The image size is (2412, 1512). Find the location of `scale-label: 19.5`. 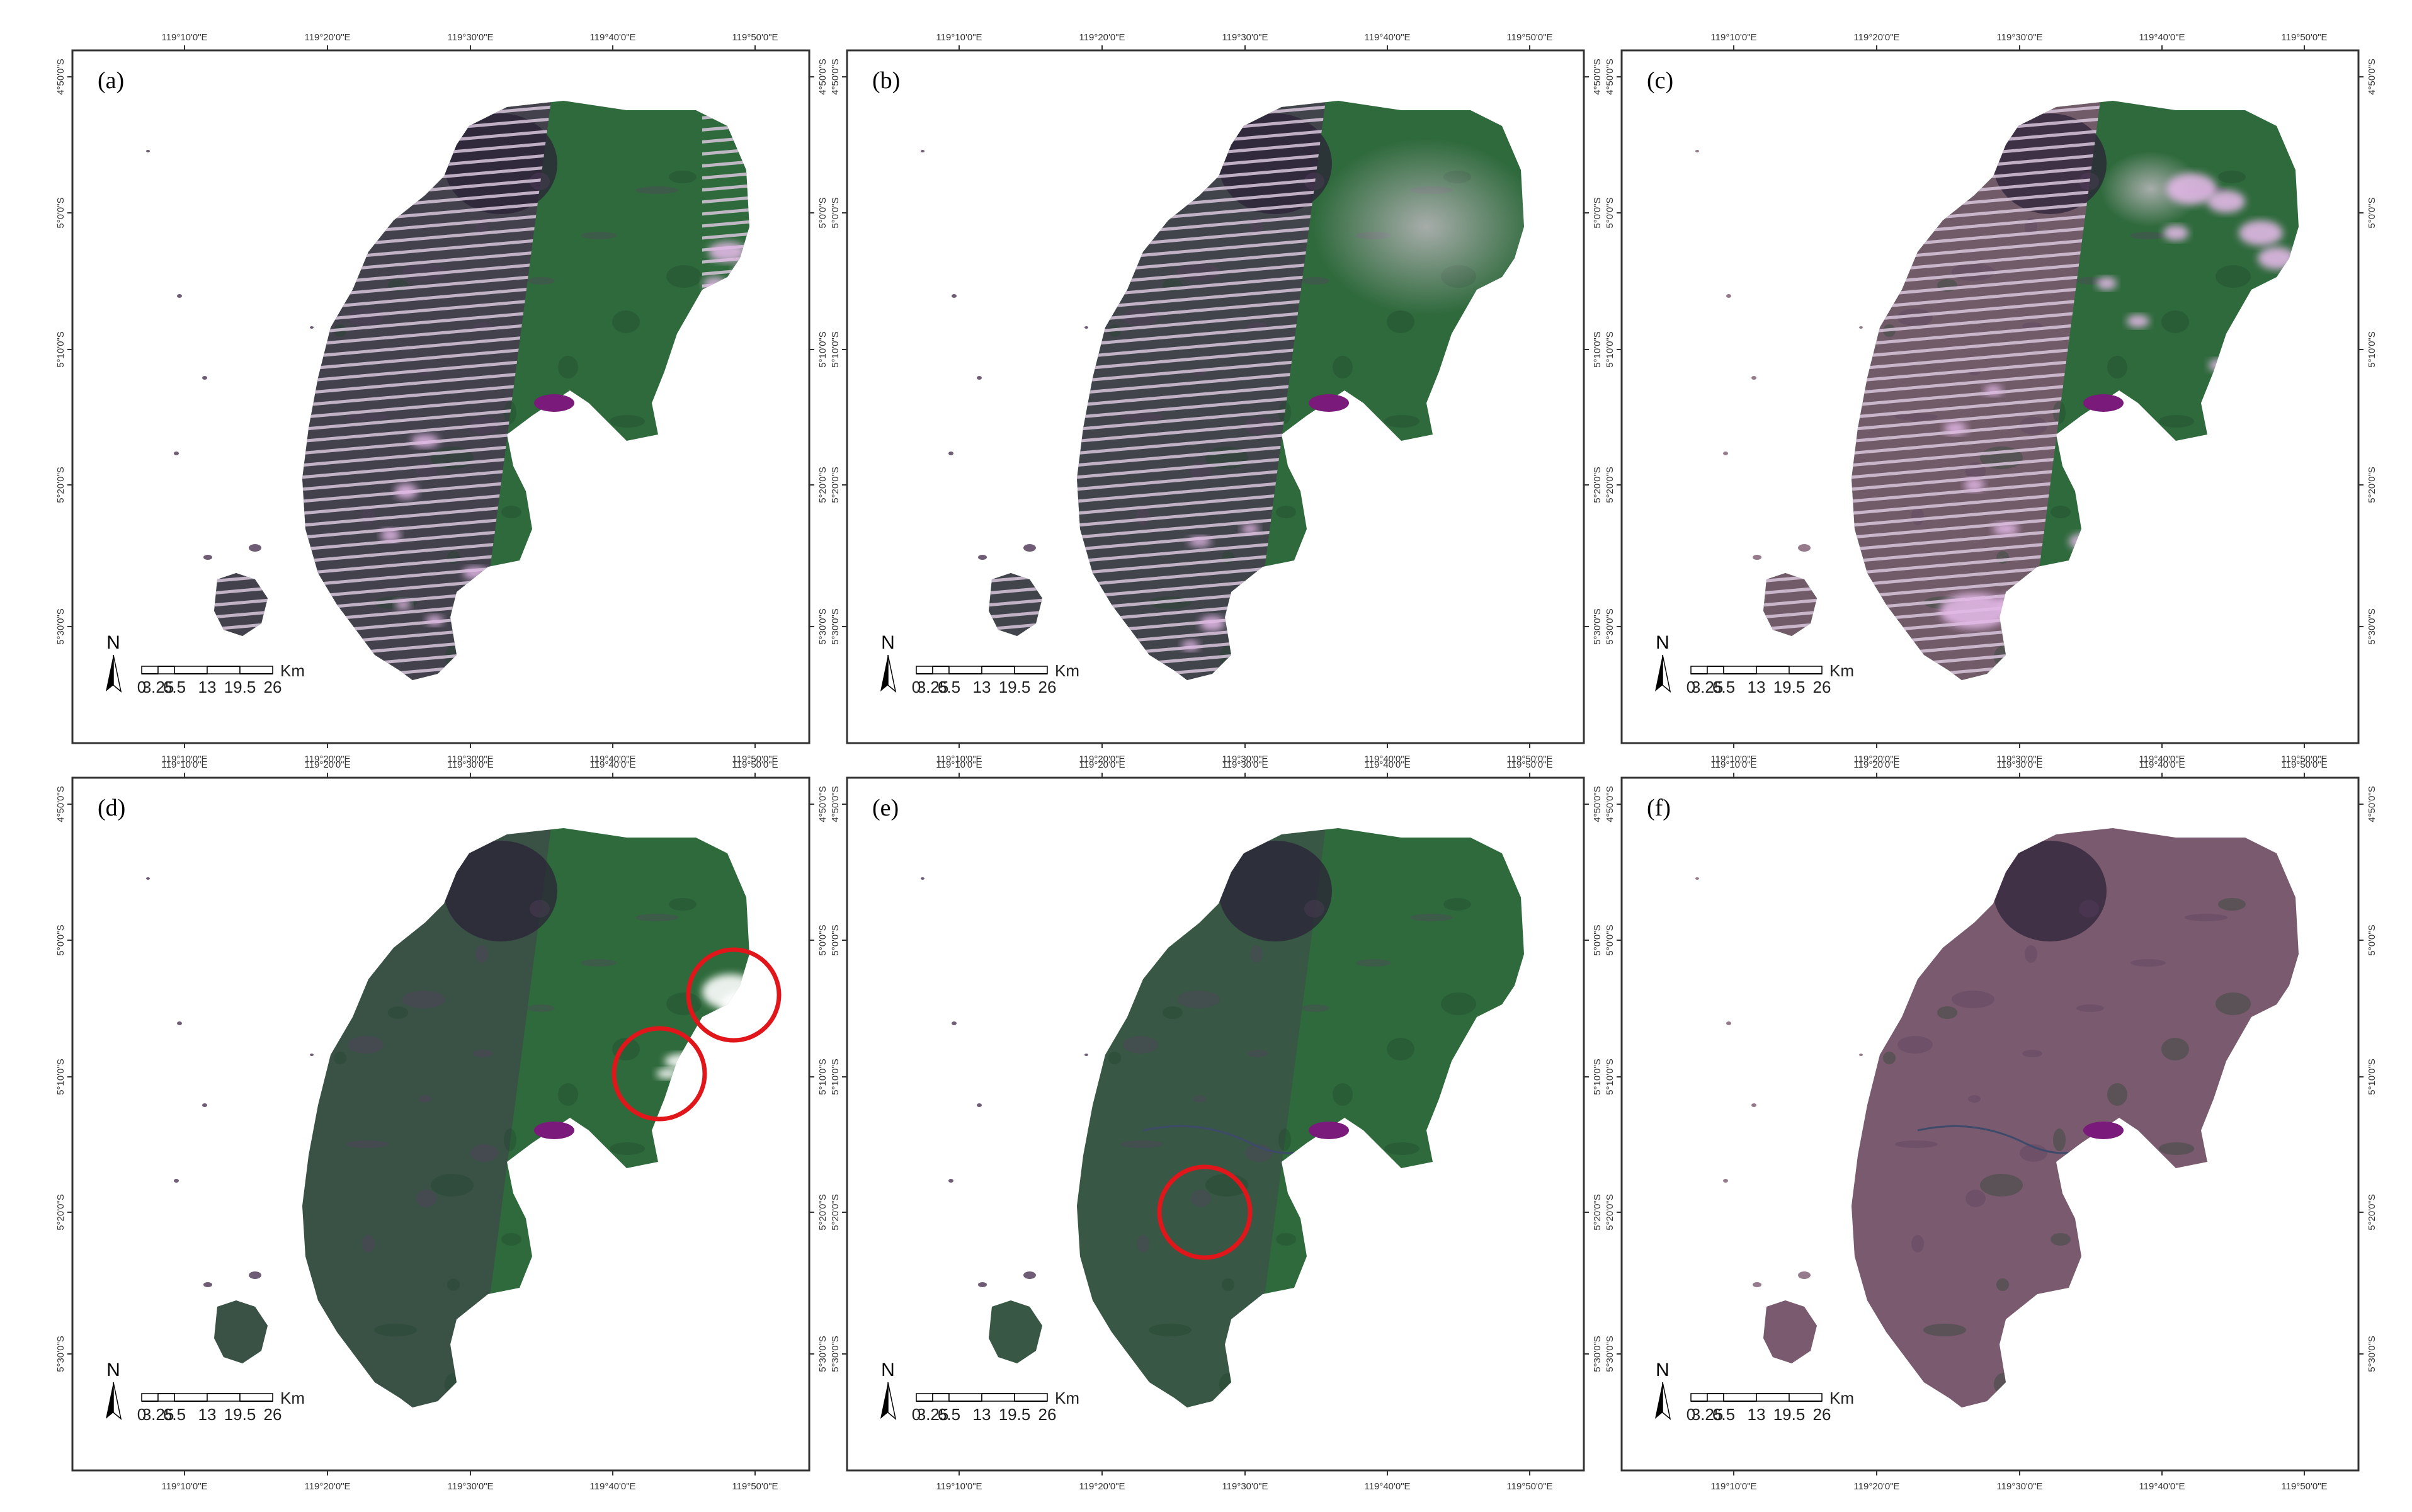

scale-label: 19.5 is located at coordinates (240, 1415).